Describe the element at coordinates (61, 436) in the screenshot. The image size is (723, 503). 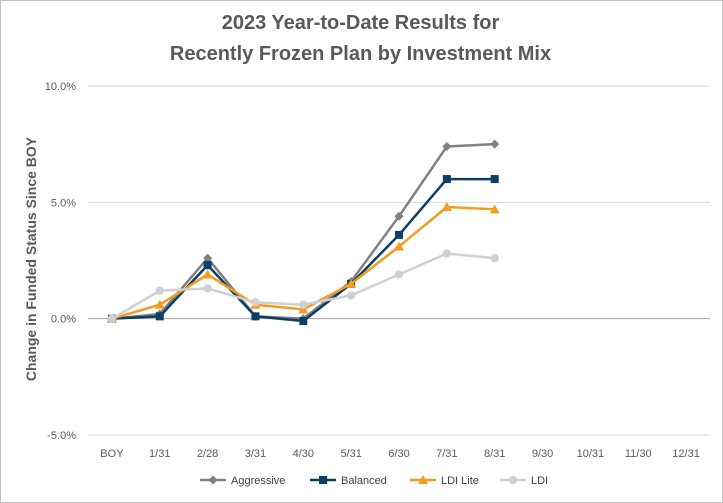
I see `y-tick-label: -5.0%` at that location.